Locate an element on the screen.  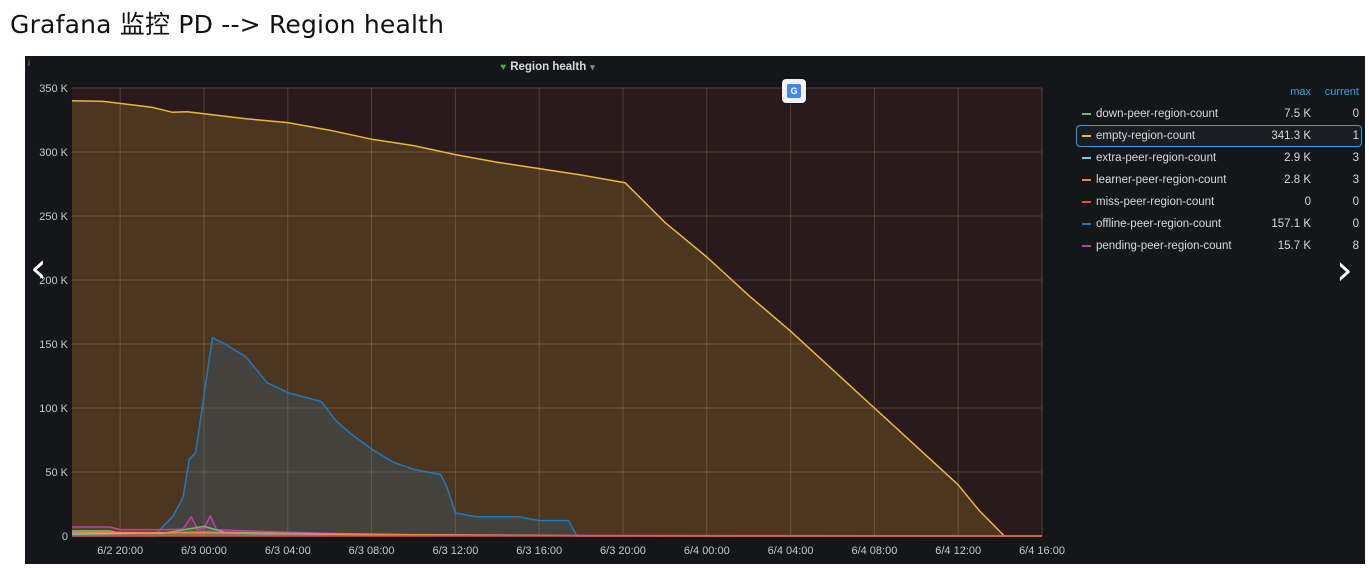
y-tick-label: 0 is located at coordinates (65, 537).